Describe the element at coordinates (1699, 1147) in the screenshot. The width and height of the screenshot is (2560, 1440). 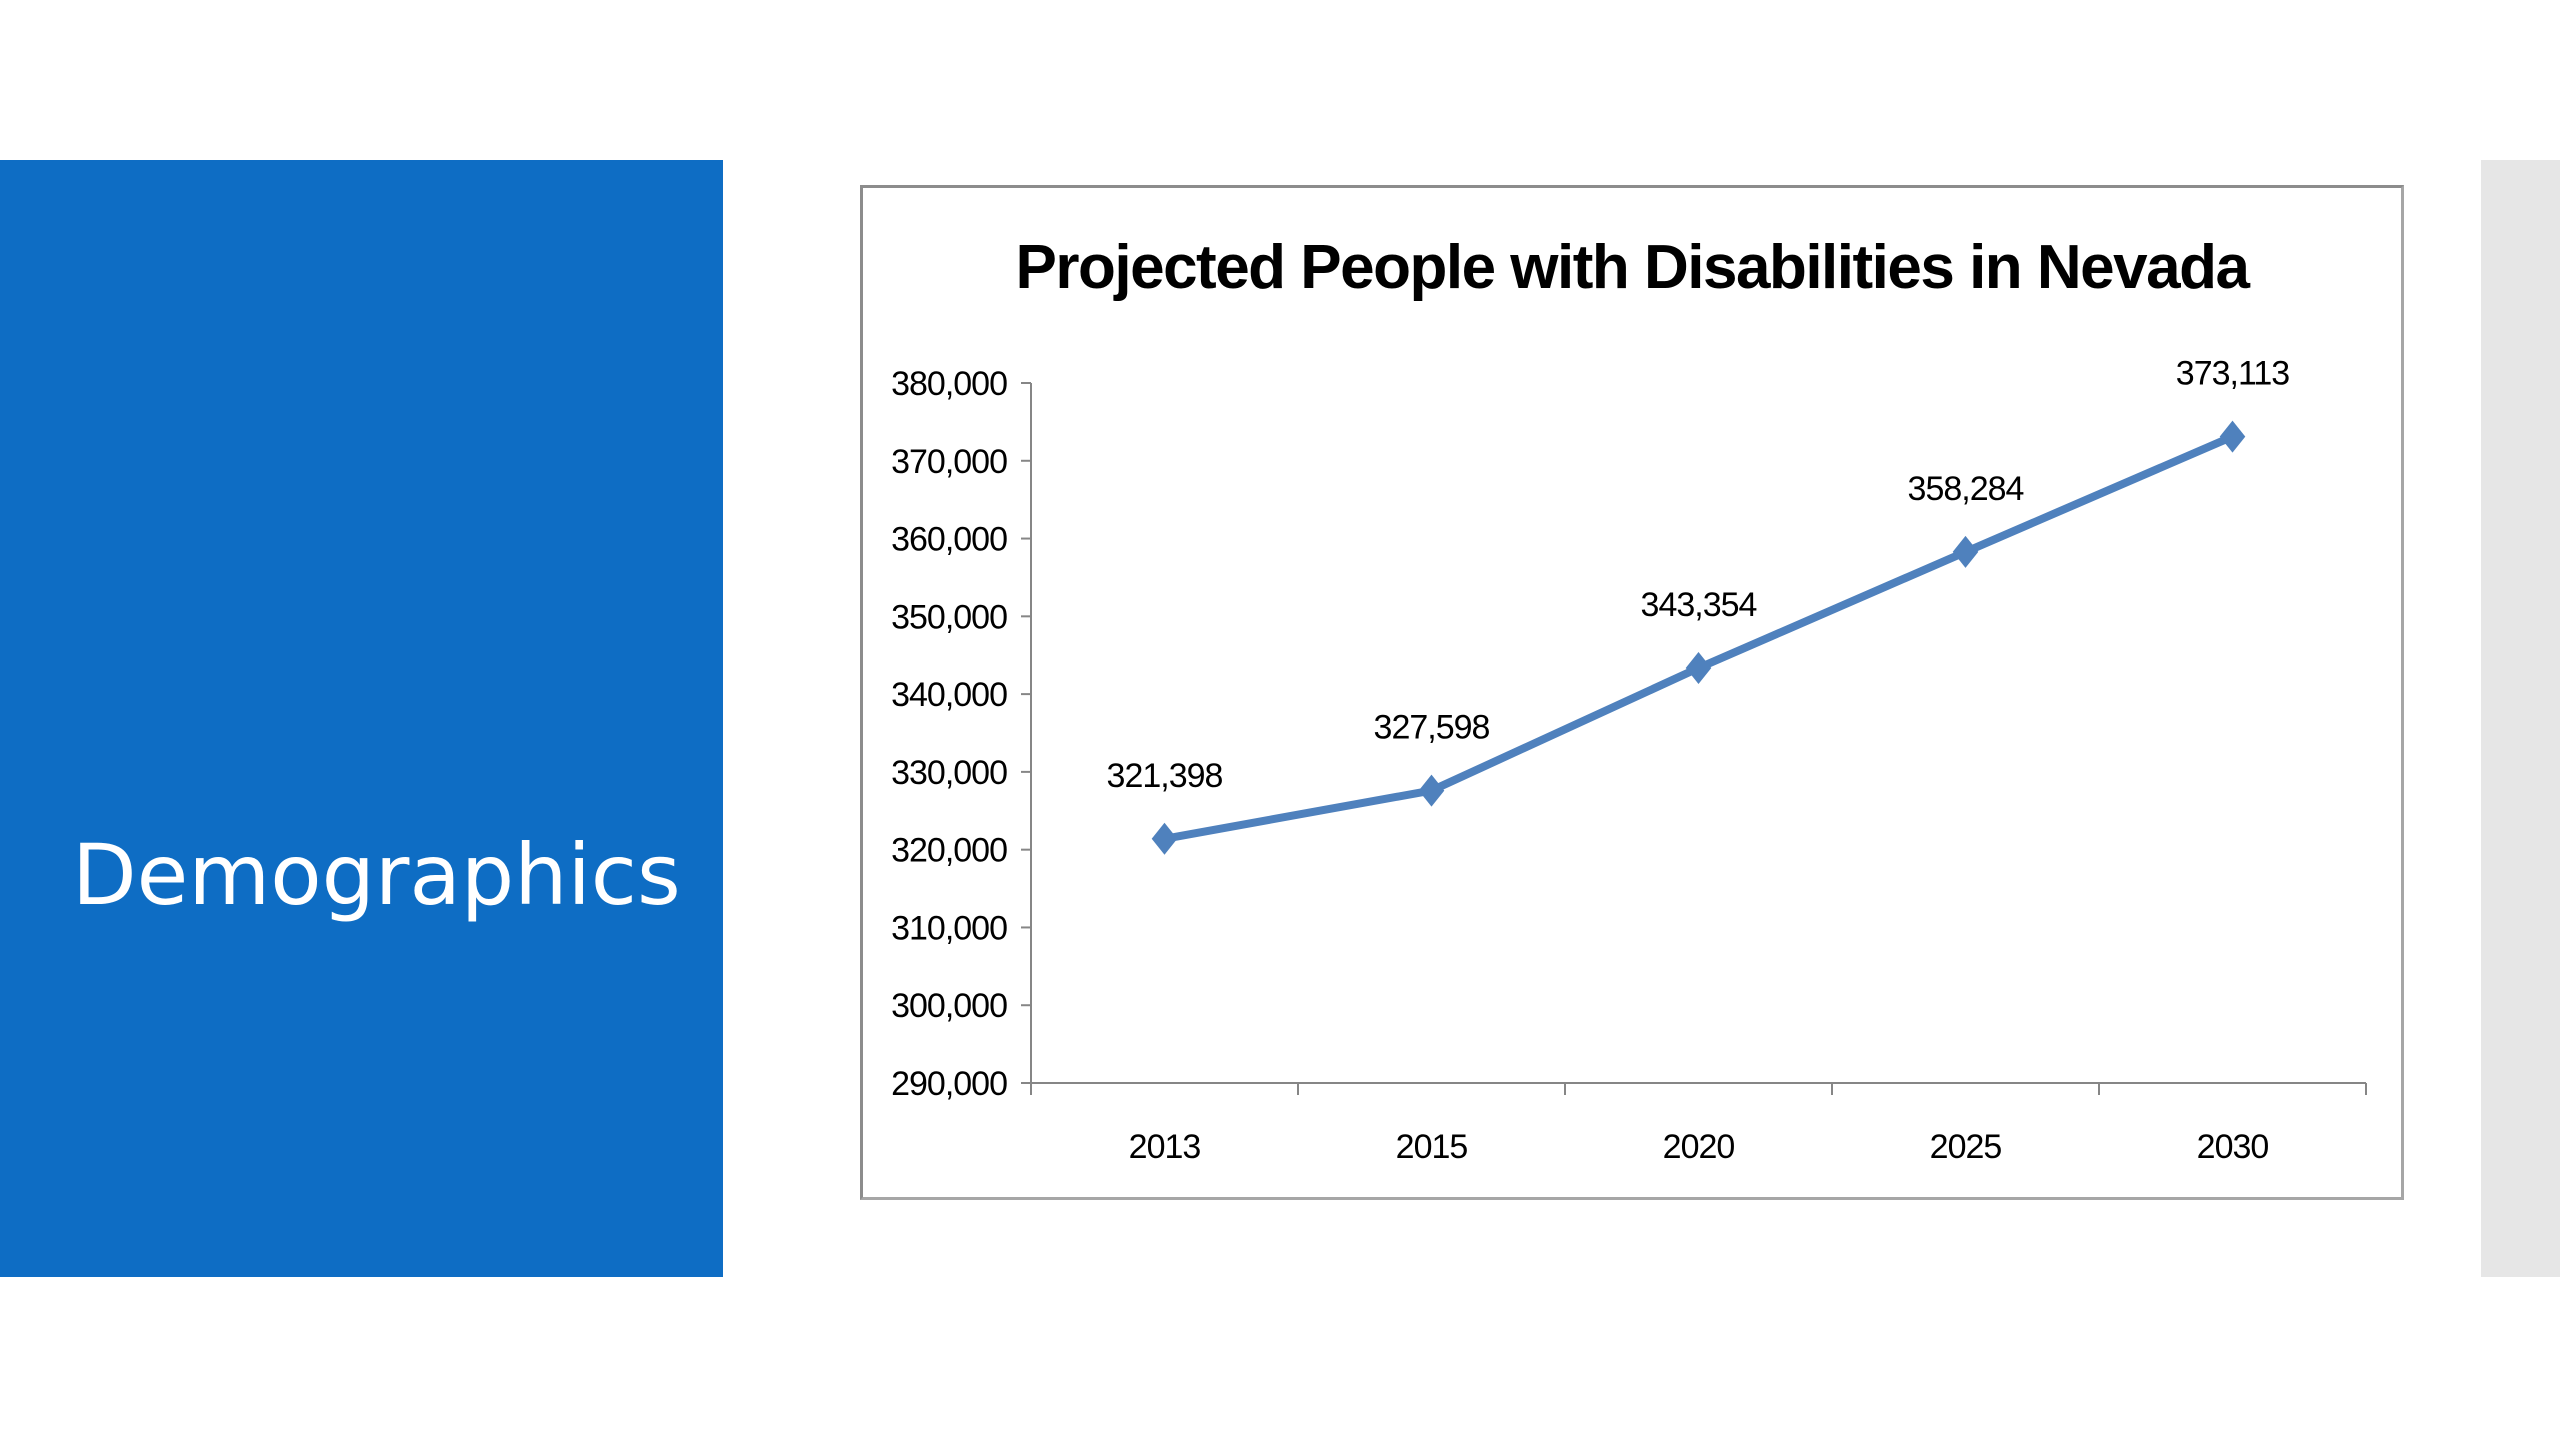
I see `x-tick-label: 2020` at that location.